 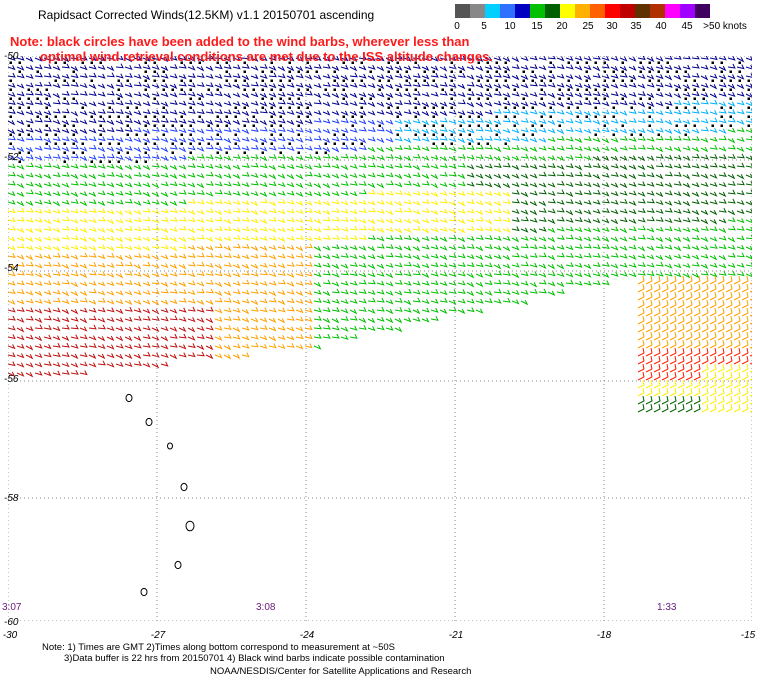 What do you see at coordinates (158, 635) in the screenshot?
I see `lon-label: -27` at bounding box center [158, 635].